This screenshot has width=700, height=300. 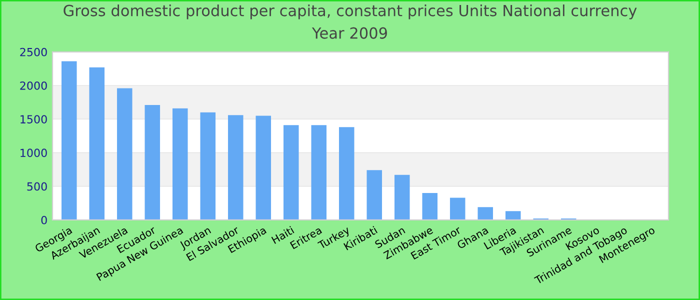 What do you see at coordinates (33, 52) in the screenshot?
I see `y-tick-label: 2500` at bounding box center [33, 52].